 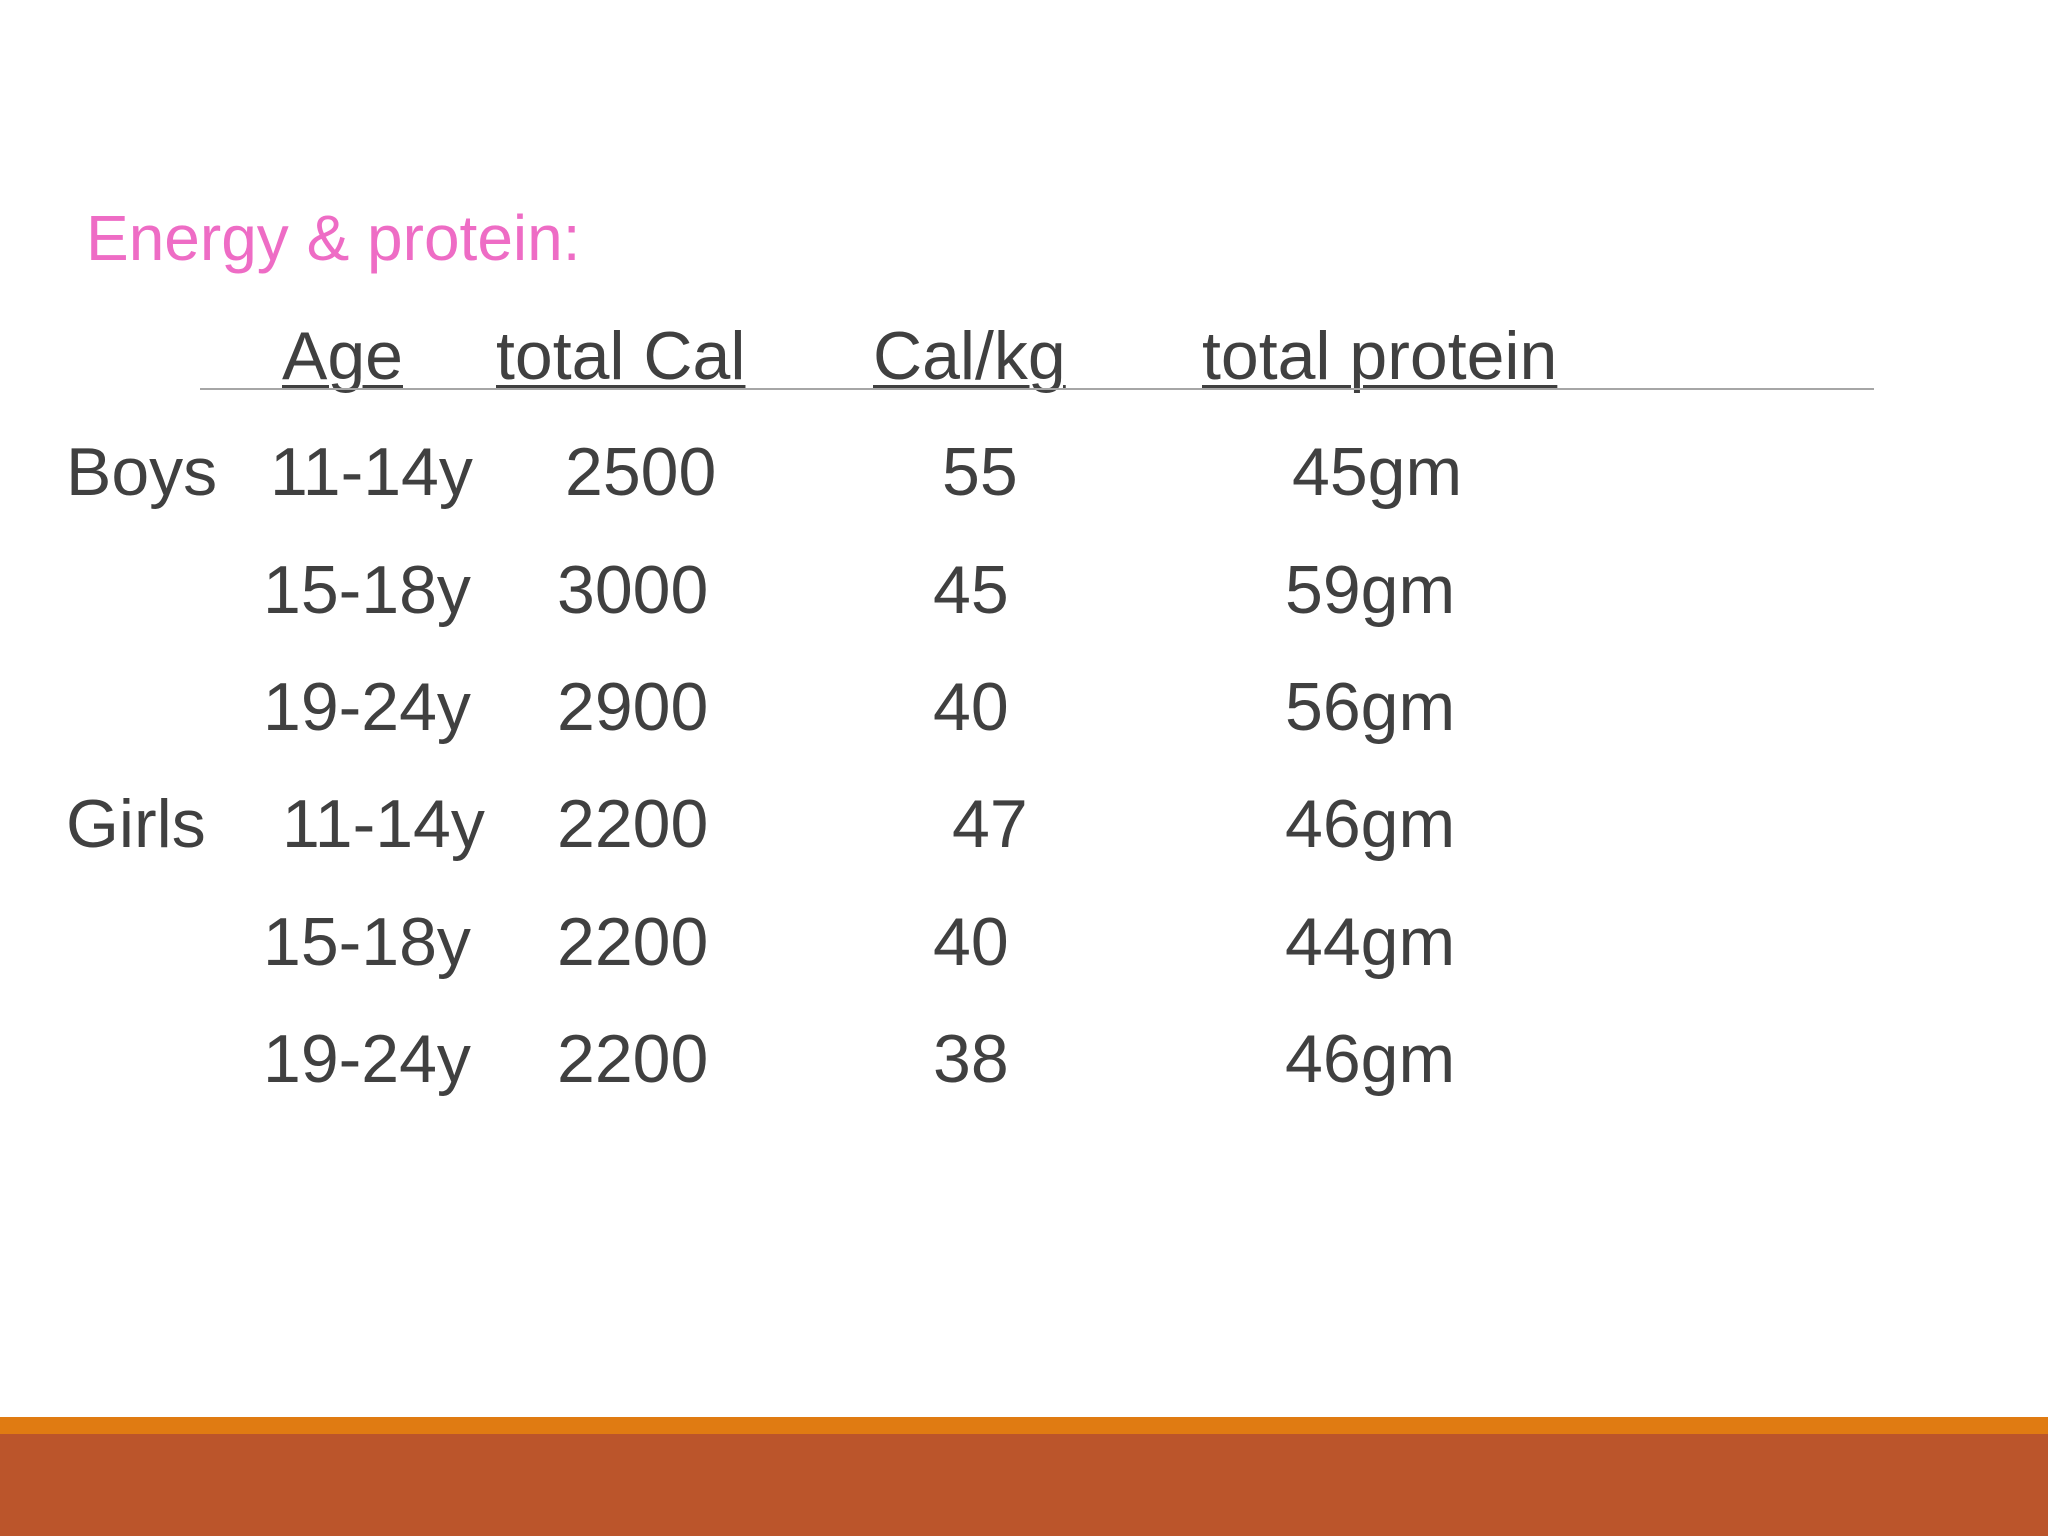 What do you see at coordinates (641, 472) in the screenshot?
I see `row-1-total-cal: 2500` at bounding box center [641, 472].